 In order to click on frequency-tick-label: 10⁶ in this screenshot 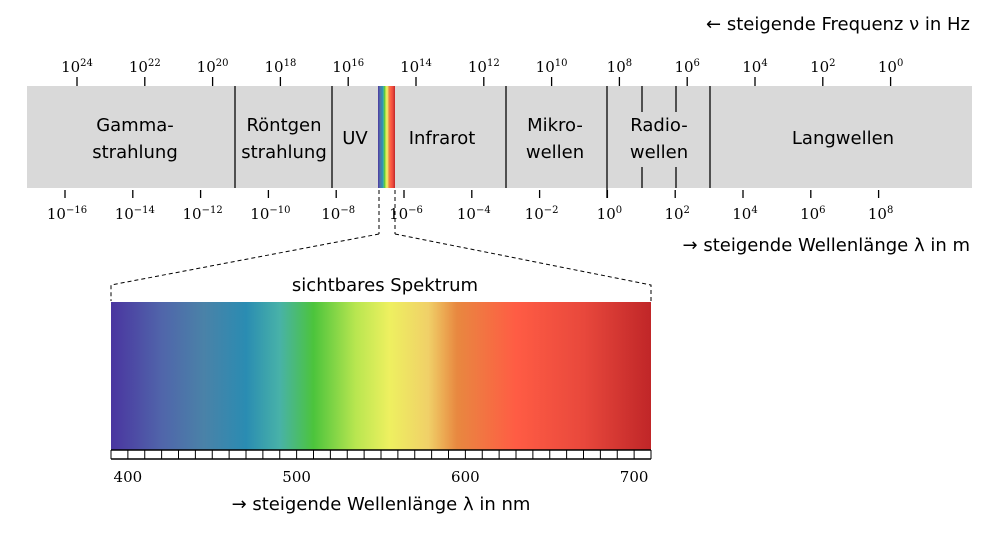, I will do `click(686, 67)`.